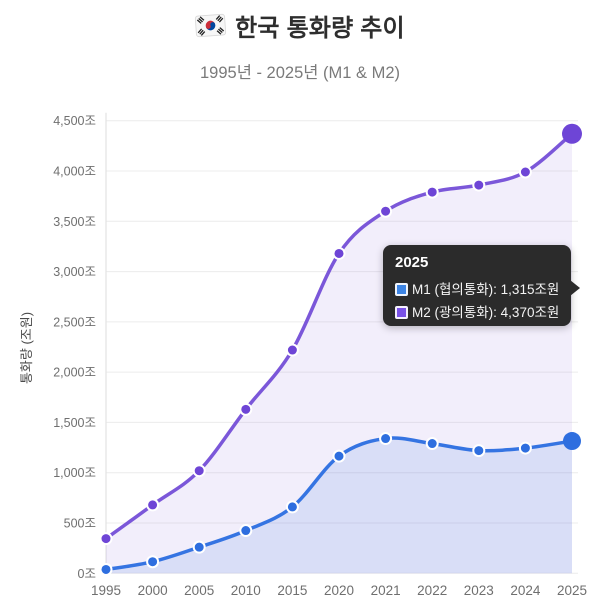 This screenshot has height=604, width=600. Describe the element at coordinates (106, 569) in the screenshot. I see `data-point-m1-1995` at that location.